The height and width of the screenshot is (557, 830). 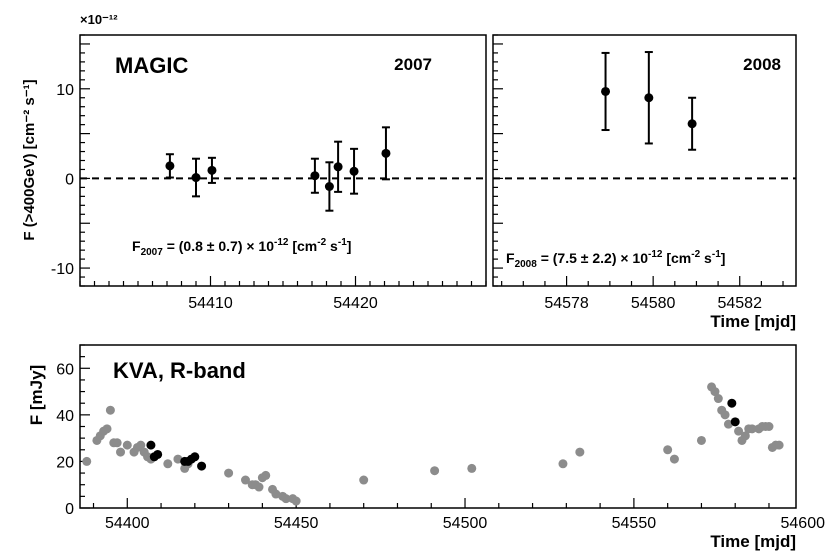 I want to click on x-tick-label: 54400, so click(x=127, y=523).